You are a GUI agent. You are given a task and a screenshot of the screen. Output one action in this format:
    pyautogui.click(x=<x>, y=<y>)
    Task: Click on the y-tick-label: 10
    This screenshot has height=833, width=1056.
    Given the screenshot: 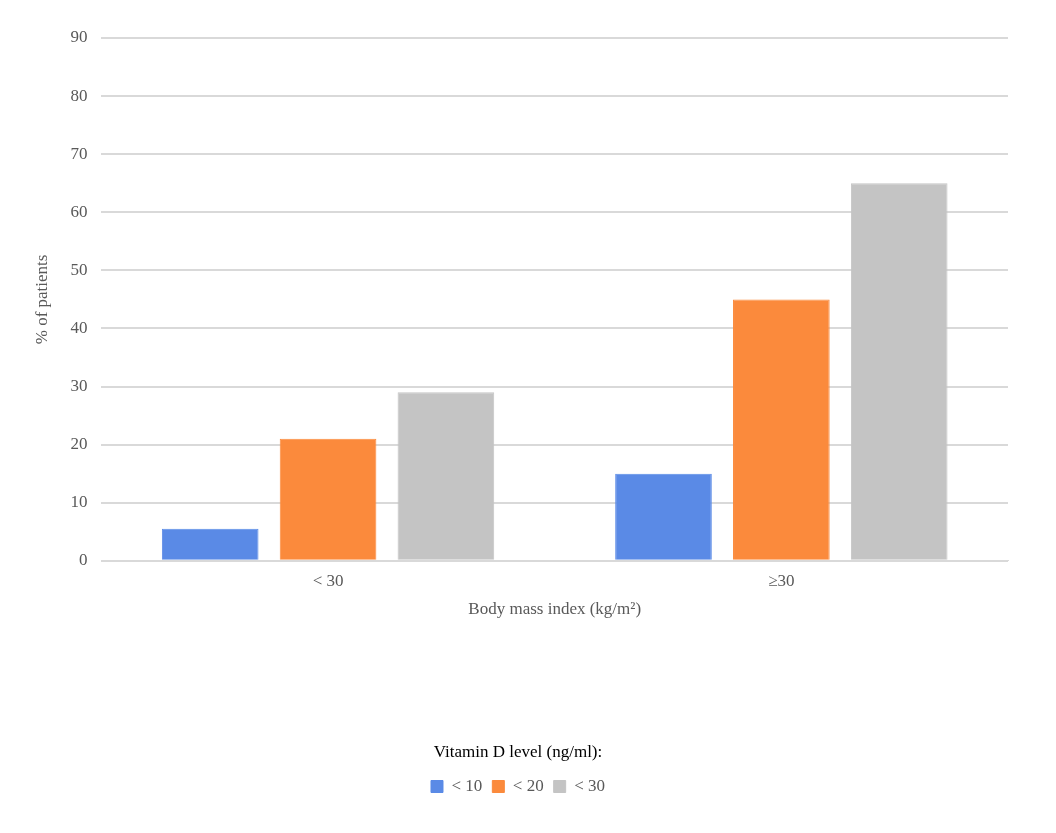 What is the action you would take?
    pyautogui.click(x=79, y=502)
    